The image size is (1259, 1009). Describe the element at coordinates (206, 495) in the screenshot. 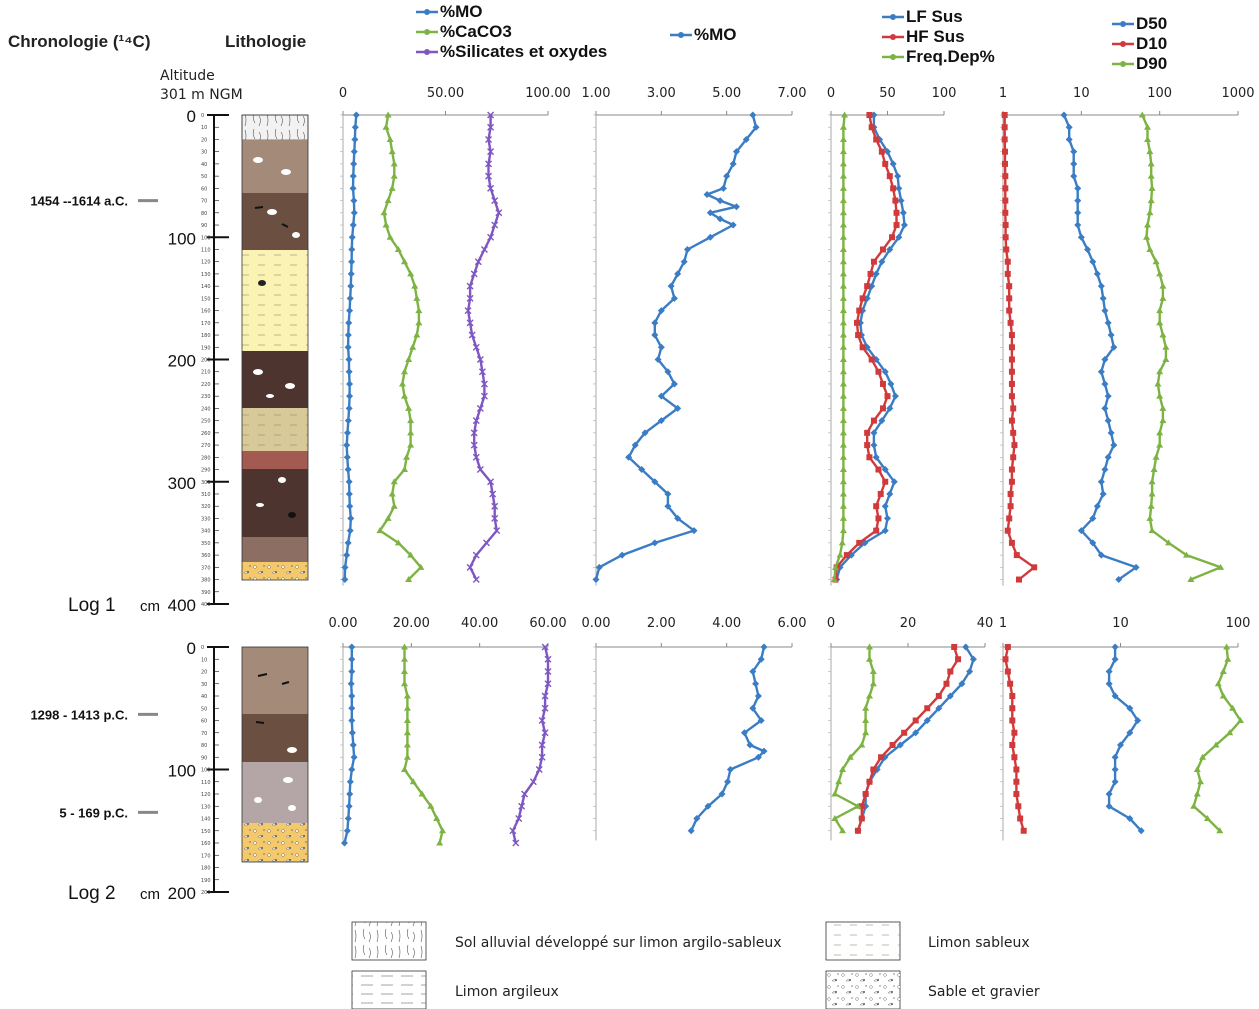

I see `depth-minor-label: 310` at that location.